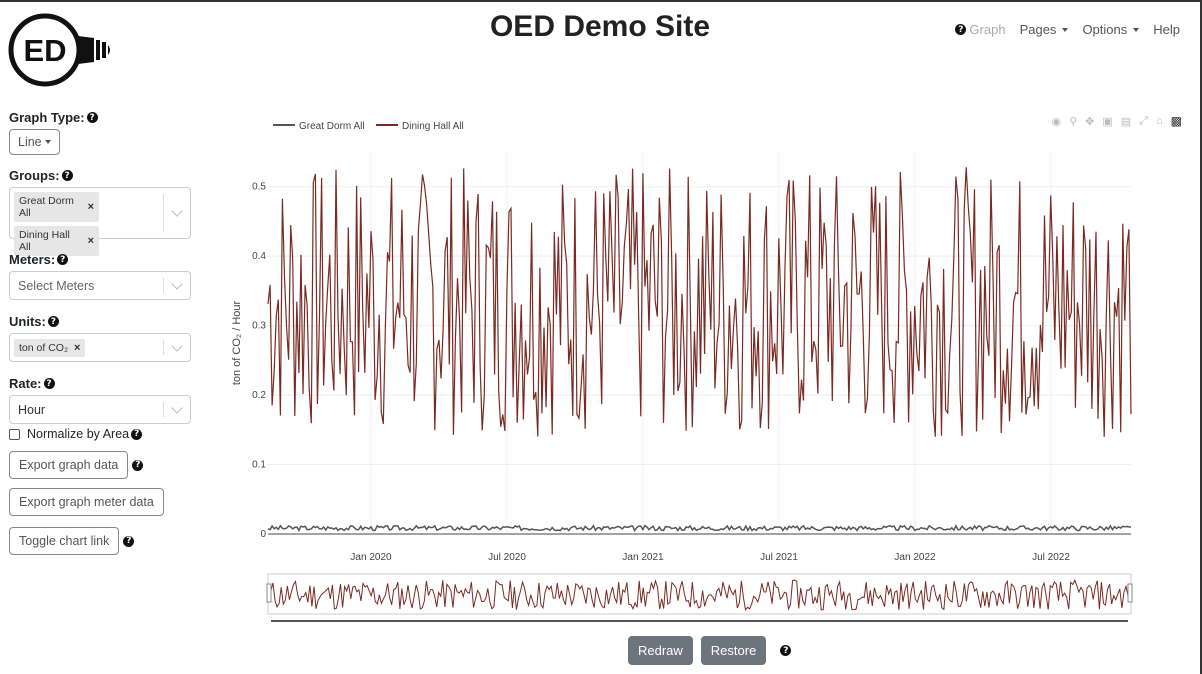 Image resolution: width=1202 pixels, height=674 pixels. I want to click on graph-type-label-text: Graph Type:, so click(47, 117).